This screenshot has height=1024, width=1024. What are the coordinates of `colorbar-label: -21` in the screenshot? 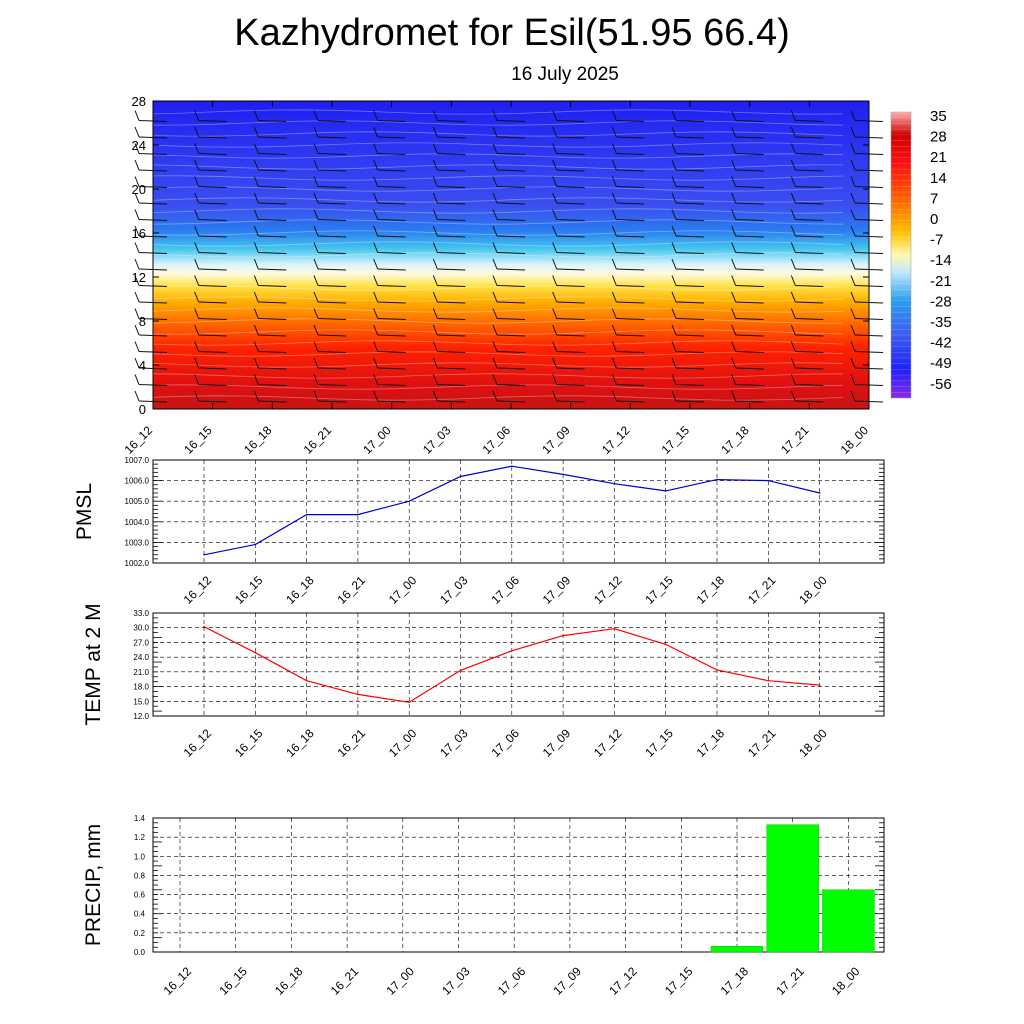 It's located at (941, 281).